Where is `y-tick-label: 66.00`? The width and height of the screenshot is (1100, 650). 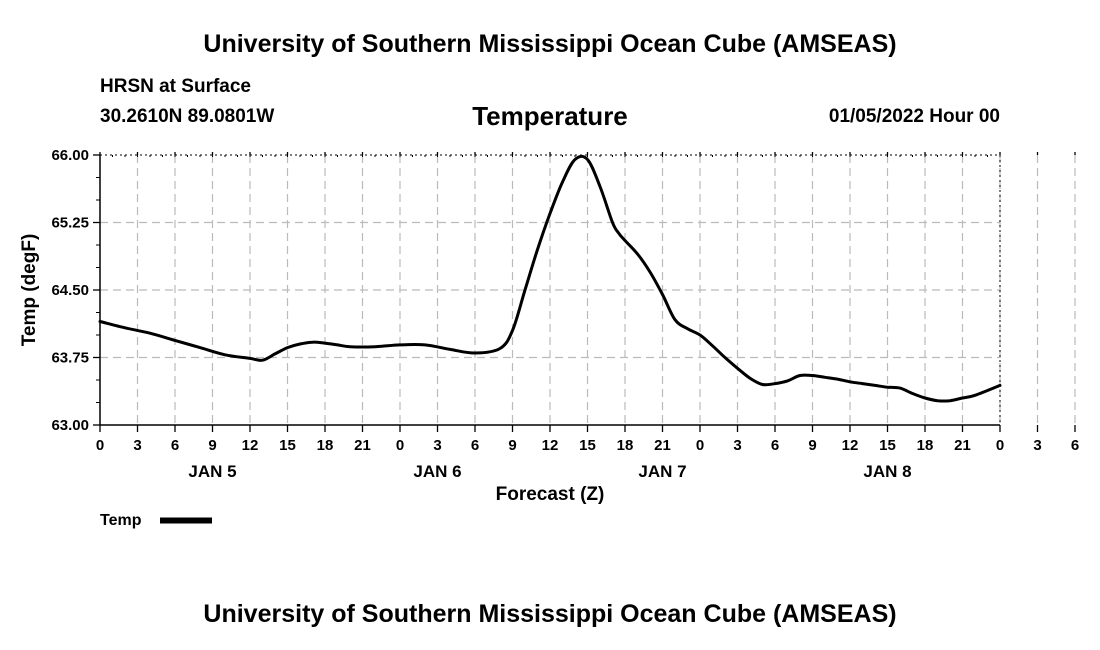
y-tick-label: 66.00 is located at coordinates (70, 155).